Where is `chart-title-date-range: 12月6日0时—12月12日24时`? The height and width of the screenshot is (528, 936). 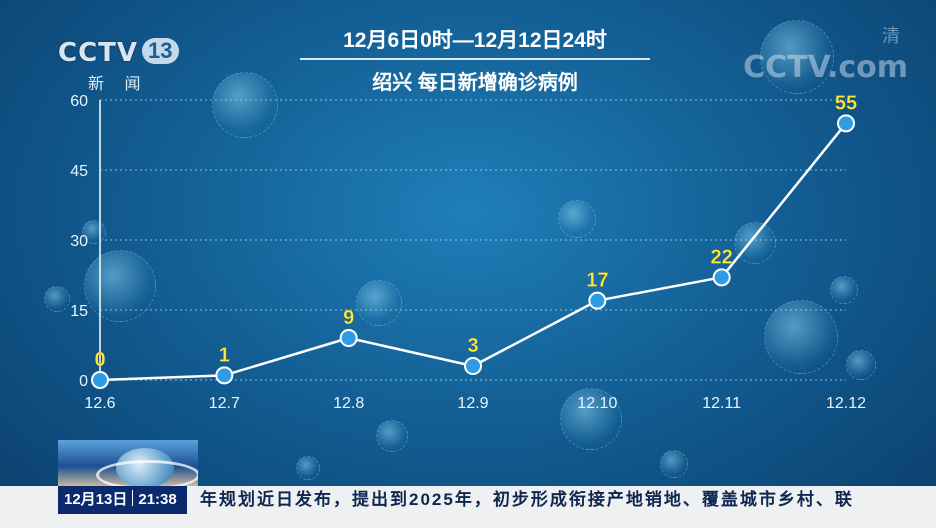
chart-title-date-range: 12月6日0时—12月12日24时 is located at coordinates (475, 42).